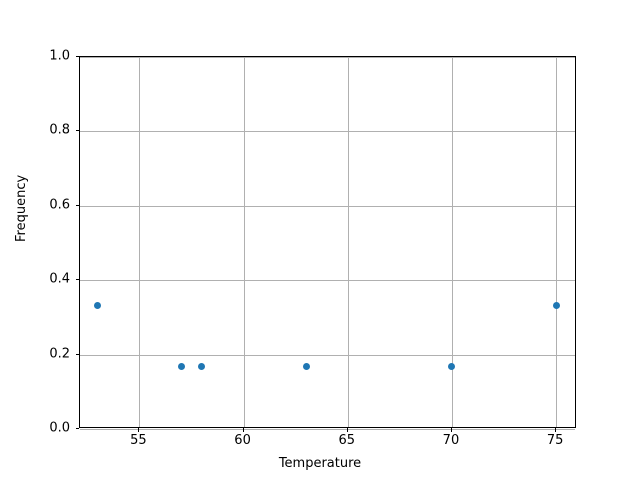 The width and height of the screenshot is (640, 480). Describe the element at coordinates (59, 279) in the screenshot. I see `y-tick-label: 0.4` at that location.